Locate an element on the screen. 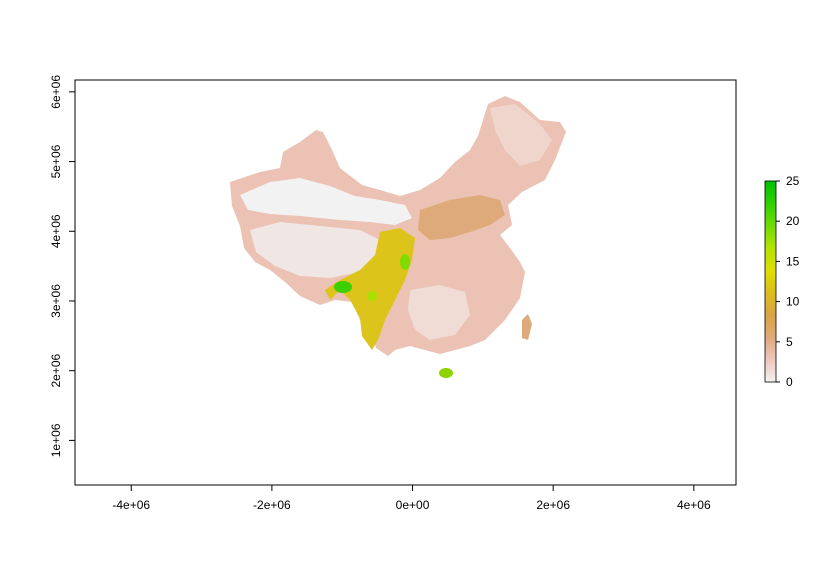  legend-tick-label: 20 is located at coordinates (793, 221).